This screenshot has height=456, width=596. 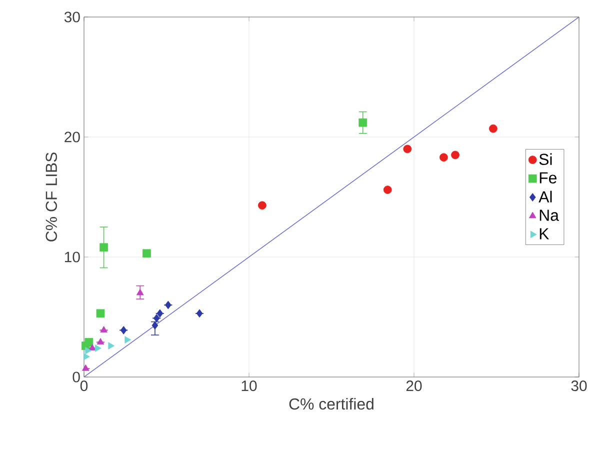 What do you see at coordinates (545, 234) in the screenshot?
I see `legend-label: K` at bounding box center [545, 234].